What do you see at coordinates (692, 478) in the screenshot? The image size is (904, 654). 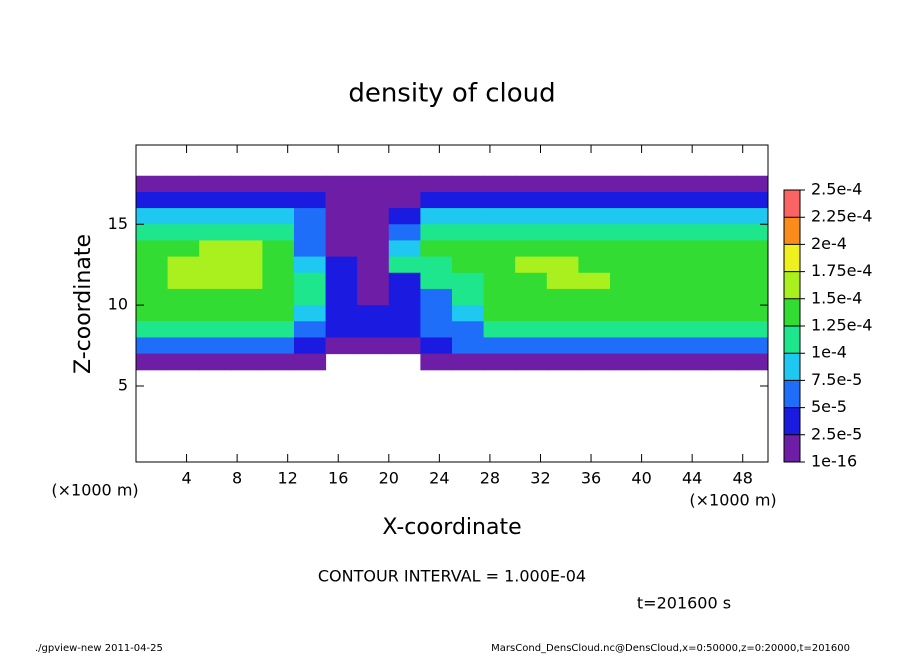 I see `x-tick-label: 44` at bounding box center [692, 478].